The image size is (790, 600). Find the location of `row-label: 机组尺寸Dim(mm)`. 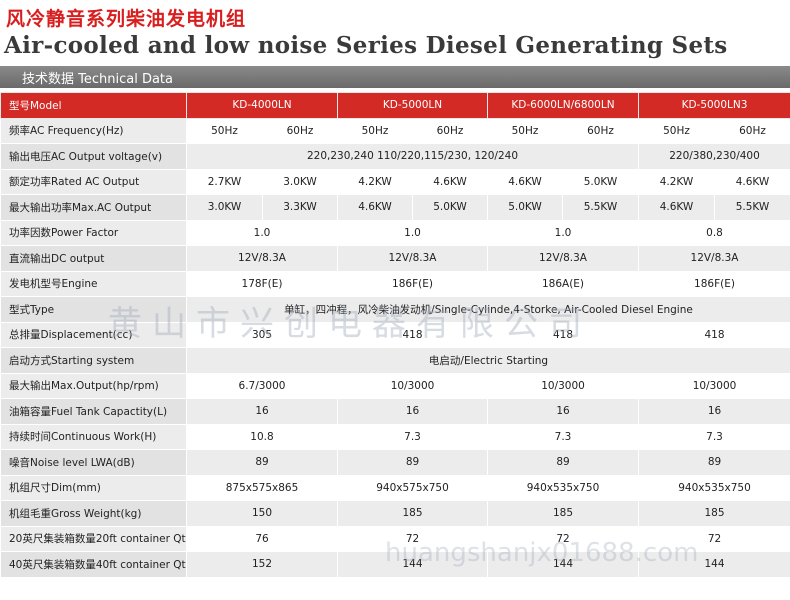

row-label: 机组尺寸Dim(mm) is located at coordinates (93, 487).